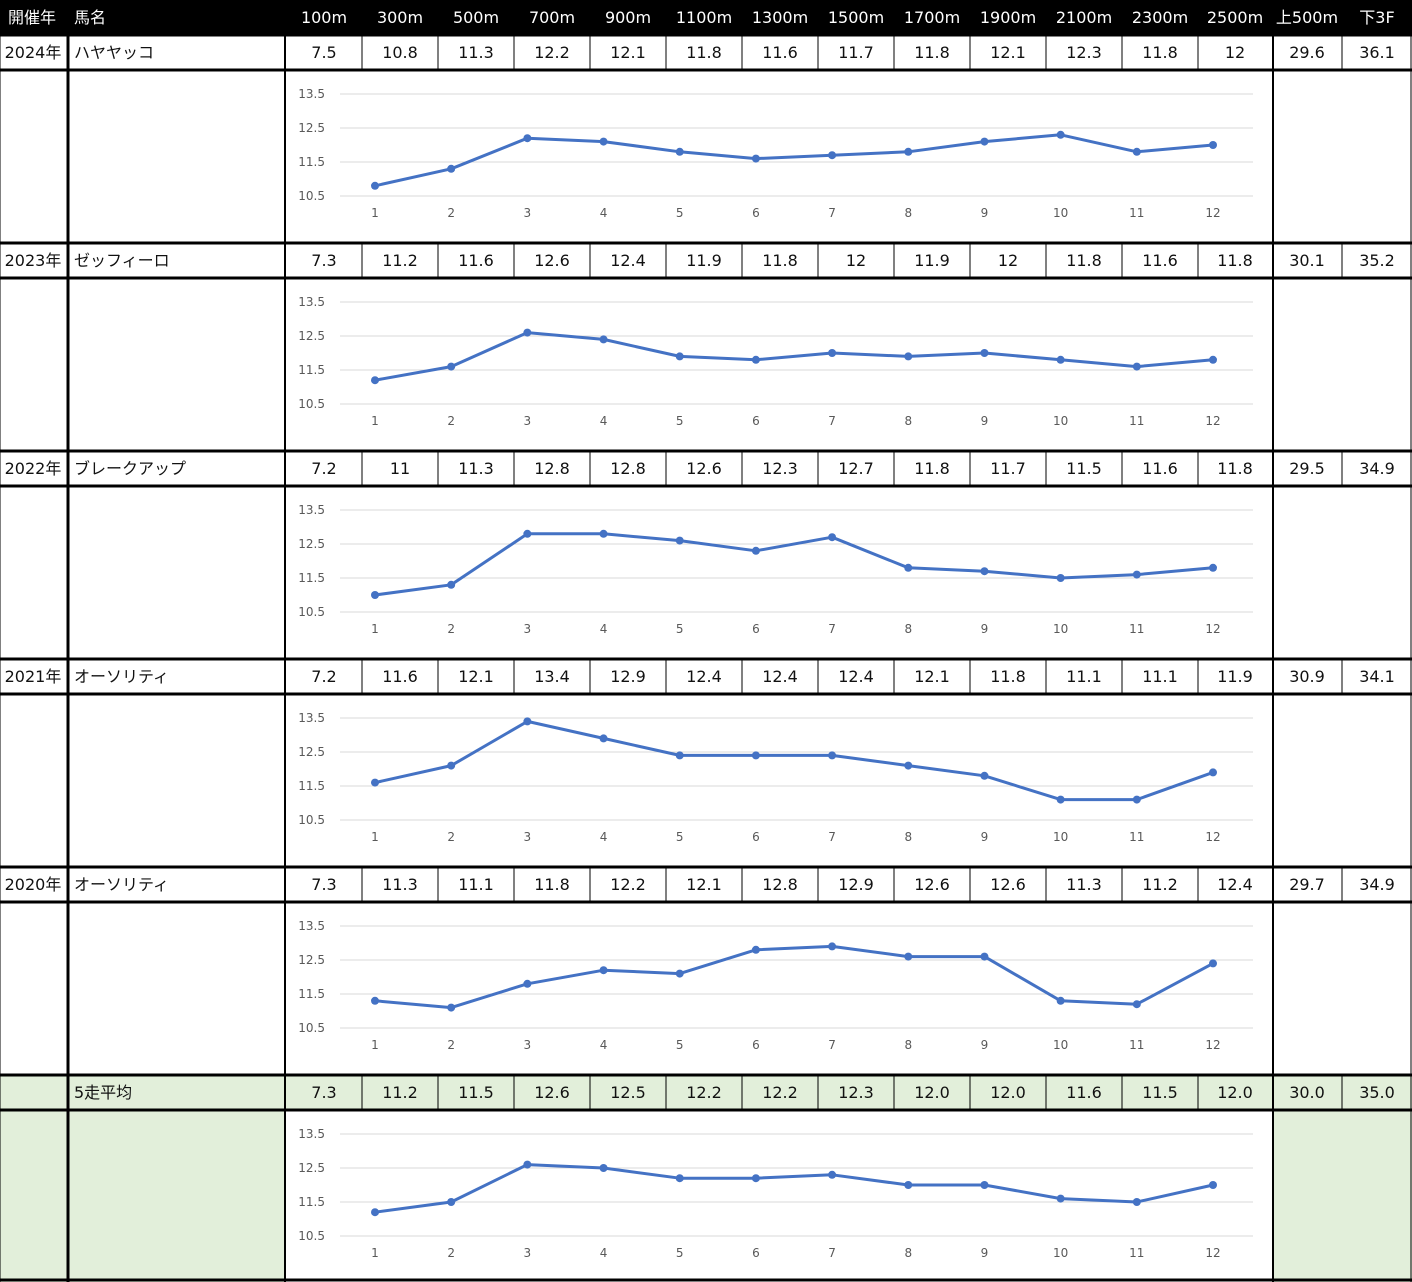 This screenshot has height=1282, width=1412. I want to click on x-tick-label: 7, so click(832, 629).